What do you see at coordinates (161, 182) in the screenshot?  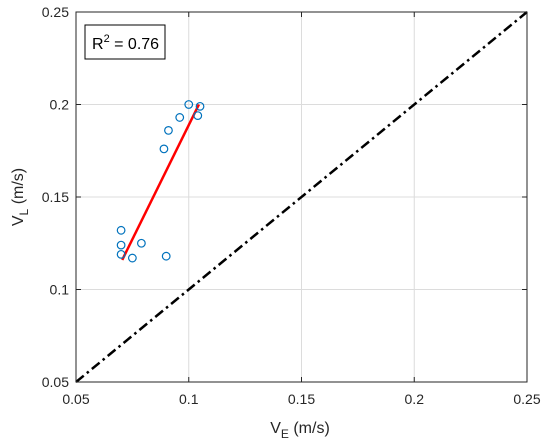 I see `fit-line` at bounding box center [161, 182].